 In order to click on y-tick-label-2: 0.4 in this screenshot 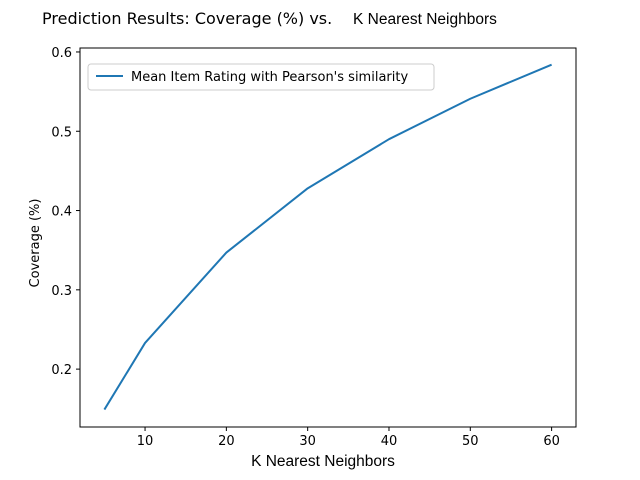, I will do `click(61, 212)`.